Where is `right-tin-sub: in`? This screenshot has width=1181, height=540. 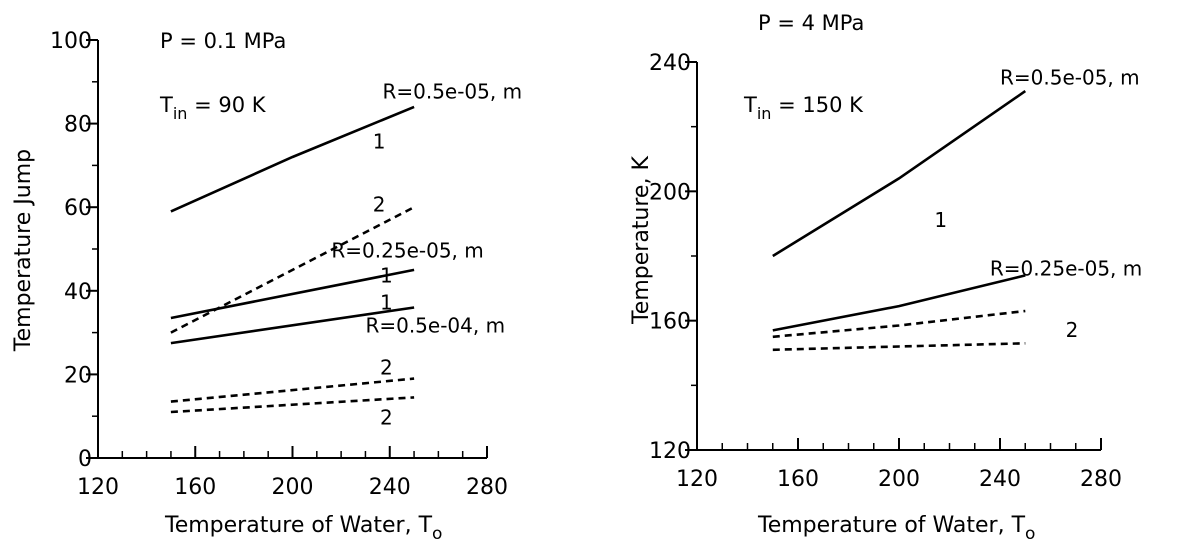
right-tin-sub: in is located at coordinates (764, 113).